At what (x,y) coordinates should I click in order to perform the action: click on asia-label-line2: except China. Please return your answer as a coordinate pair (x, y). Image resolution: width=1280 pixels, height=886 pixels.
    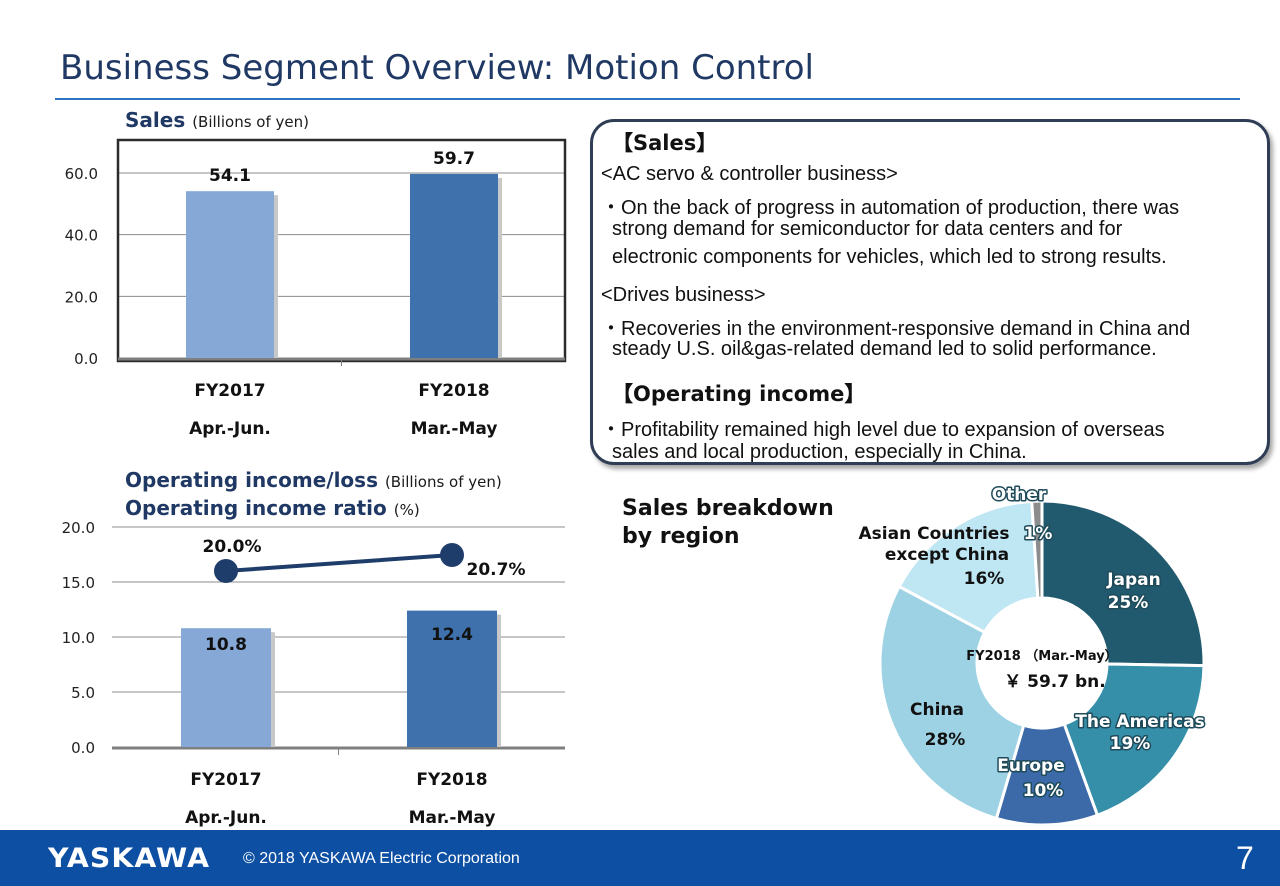
    Looking at the image, I should click on (947, 555).